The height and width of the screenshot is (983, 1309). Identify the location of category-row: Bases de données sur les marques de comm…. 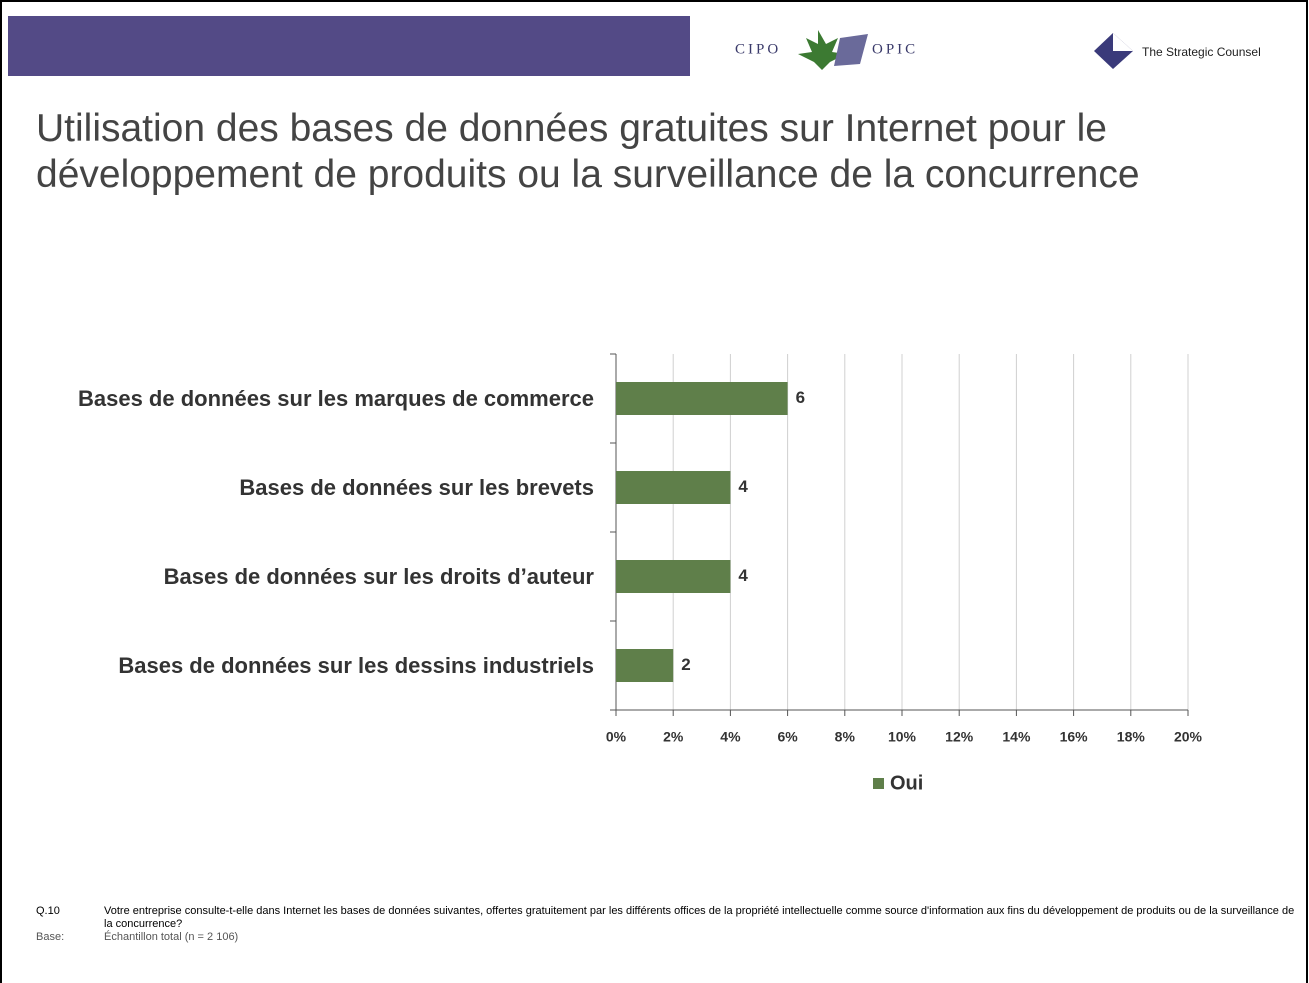
(327, 399).